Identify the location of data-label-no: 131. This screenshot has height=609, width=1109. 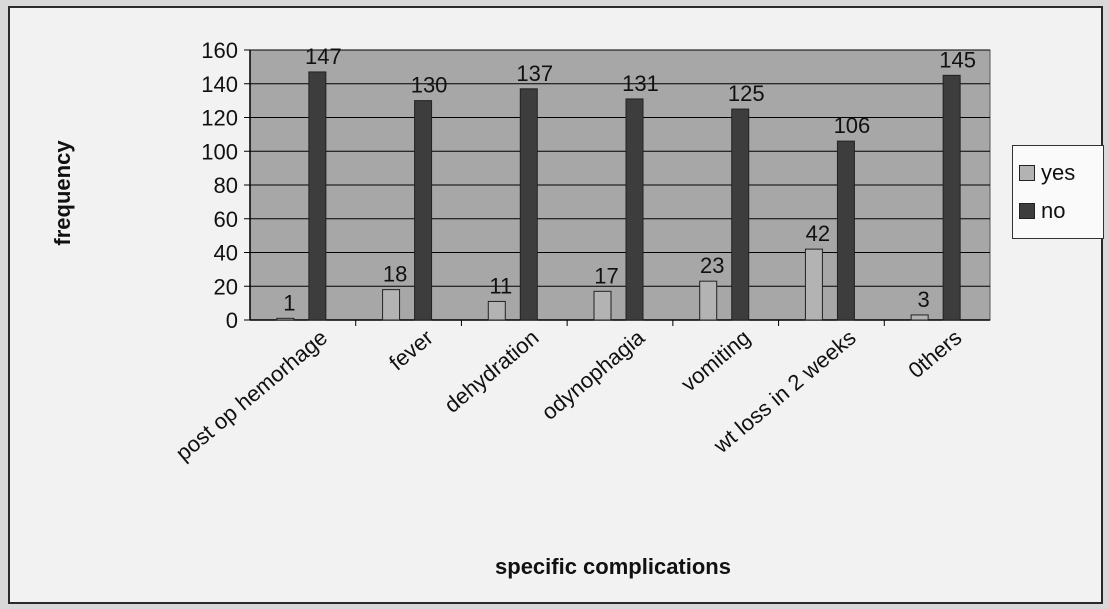
(640, 83).